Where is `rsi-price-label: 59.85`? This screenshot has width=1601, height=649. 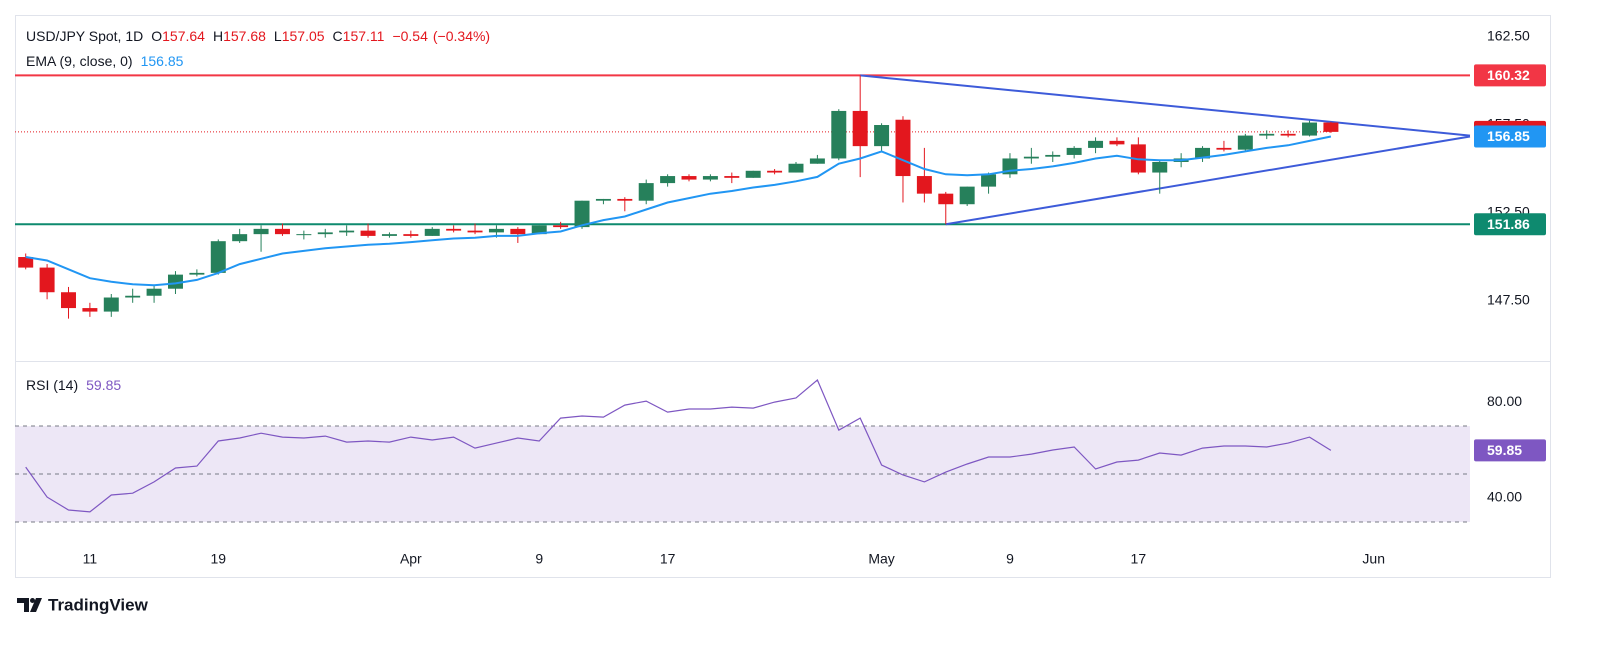 rsi-price-label: 59.85 is located at coordinates (1504, 450).